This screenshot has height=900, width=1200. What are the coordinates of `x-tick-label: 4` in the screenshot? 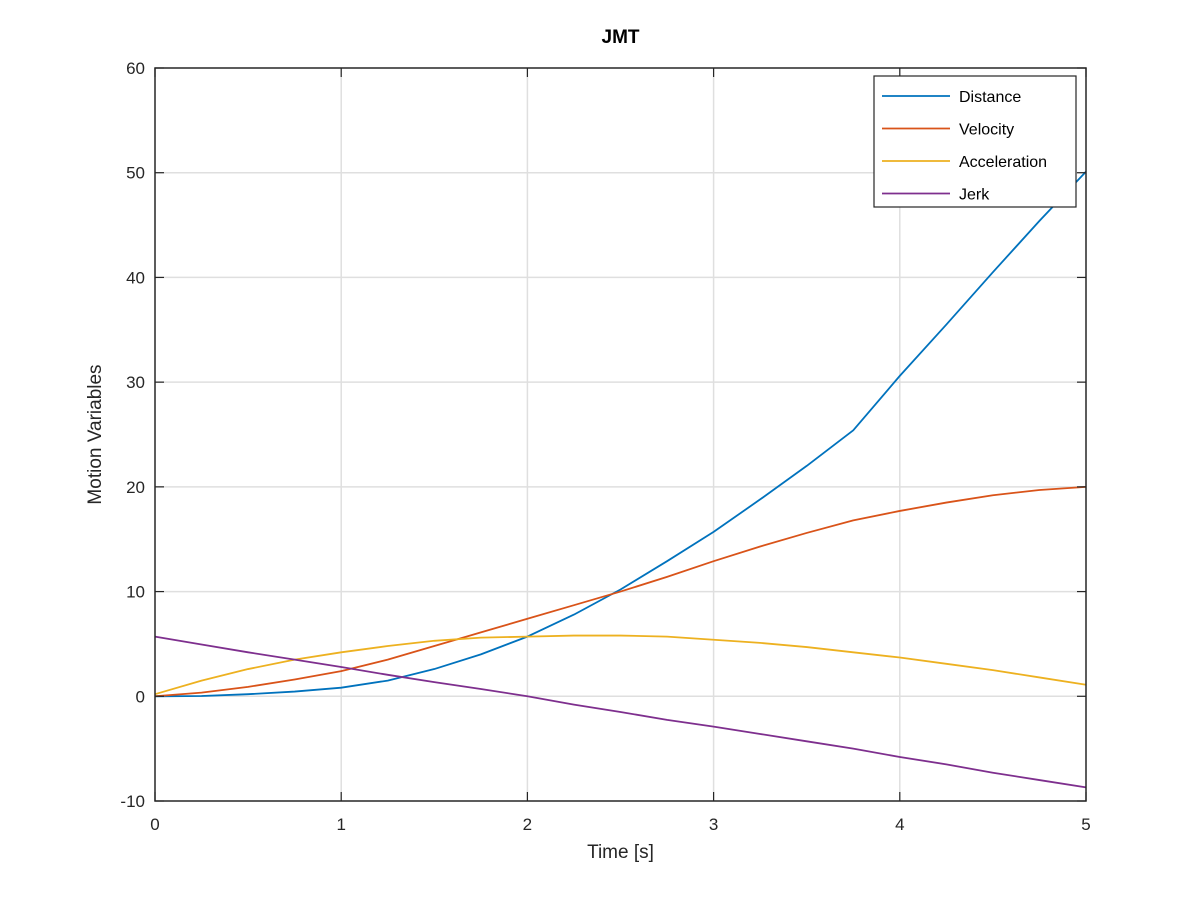 It's located at (899, 824).